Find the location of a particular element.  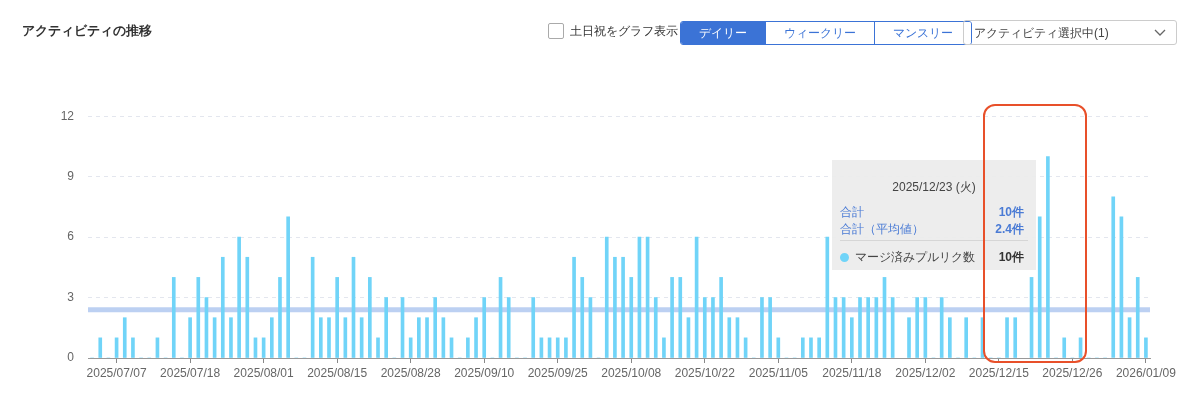

x-tick-label: 2025/12/02 is located at coordinates (925, 372).